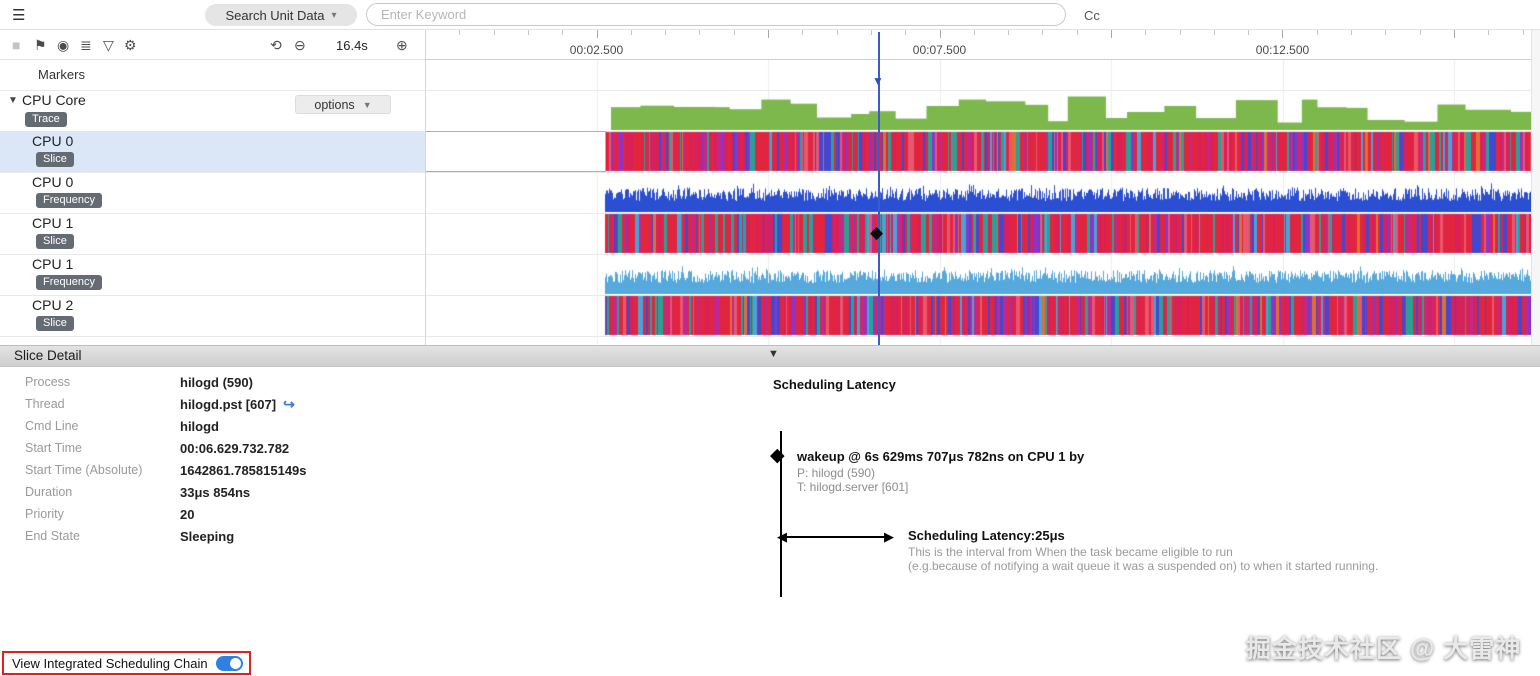 The width and height of the screenshot is (1540, 676). Describe the element at coordinates (63, 45) in the screenshot. I see `target-icon: ◉` at that location.